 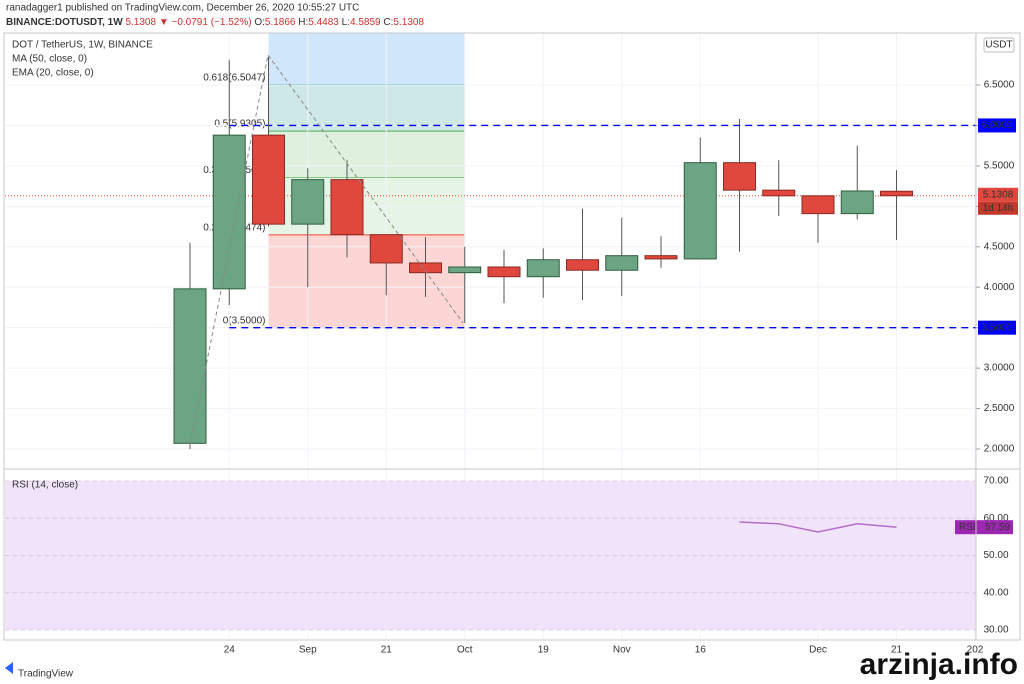 What do you see at coordinates (544, 650) in the screenshot?
I see `x-tick-label: 19` at bounding box center [544, 650].